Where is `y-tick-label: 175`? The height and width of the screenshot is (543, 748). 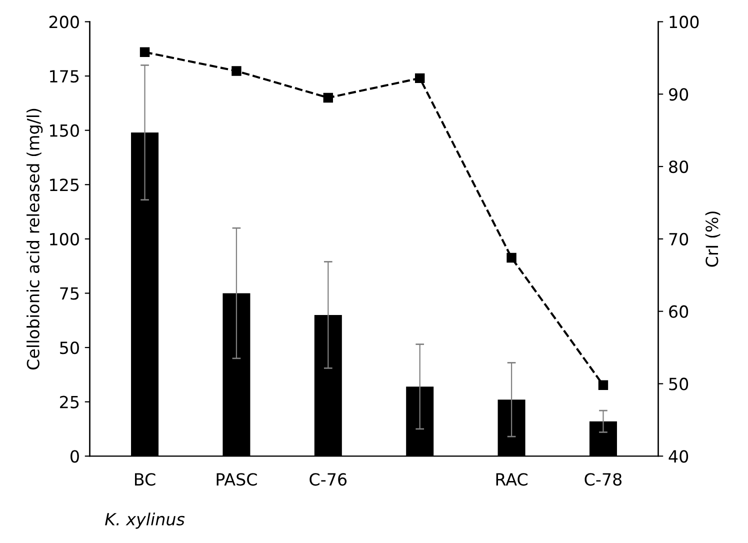 y-tick-label: 175 is located at coordinates (64, 76).